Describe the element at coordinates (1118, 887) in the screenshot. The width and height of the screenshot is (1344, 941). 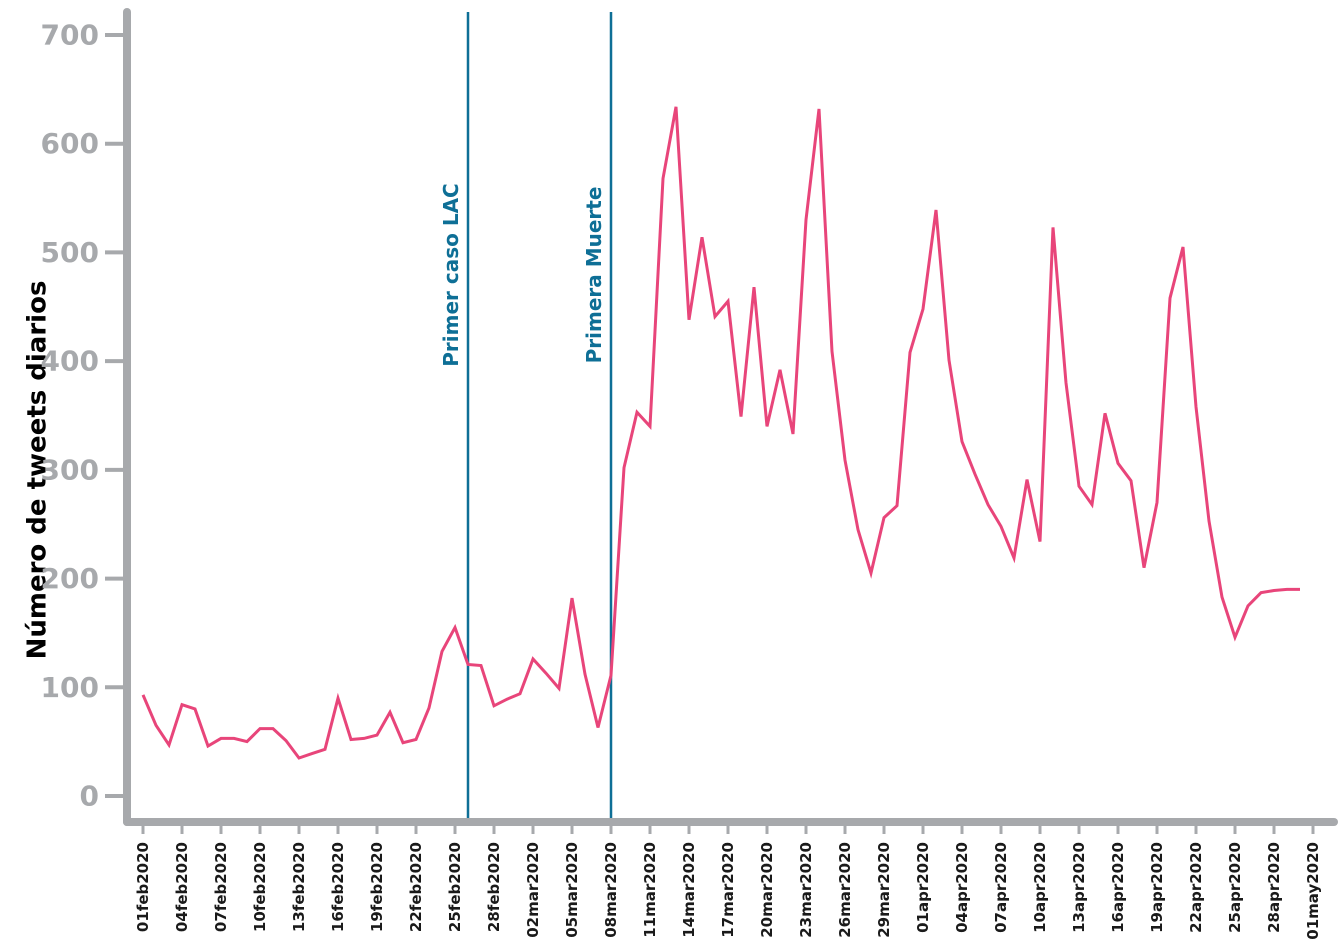
I see `x-tick-label: 16apr2020` at that location.